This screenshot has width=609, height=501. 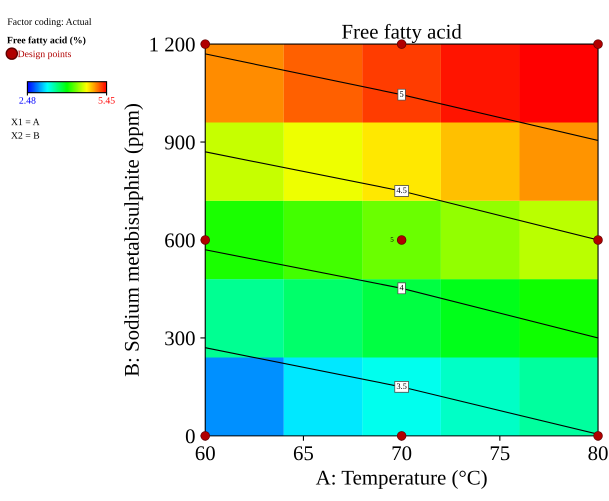 What do you see at coordinates (180, 240) in the screenshot?
I see `y-tick-label: 600` at bounding box center [180, 240].